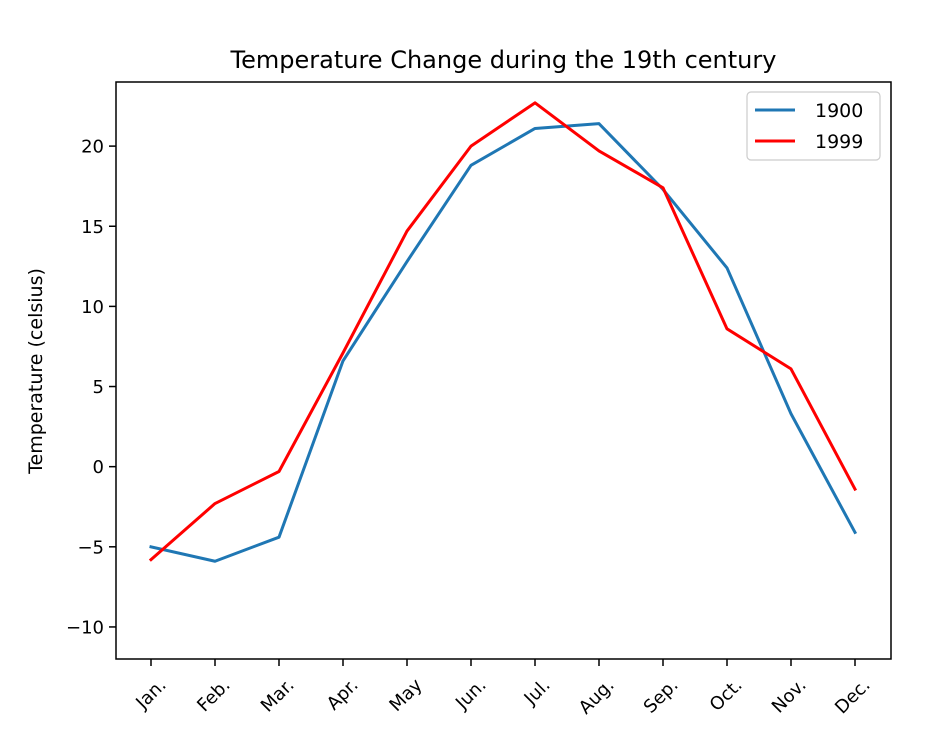 The image size is (933, 729). Describe the element at coordinates (92, 307) in the screenshot. I see `y-tick-label: 10` at that location.